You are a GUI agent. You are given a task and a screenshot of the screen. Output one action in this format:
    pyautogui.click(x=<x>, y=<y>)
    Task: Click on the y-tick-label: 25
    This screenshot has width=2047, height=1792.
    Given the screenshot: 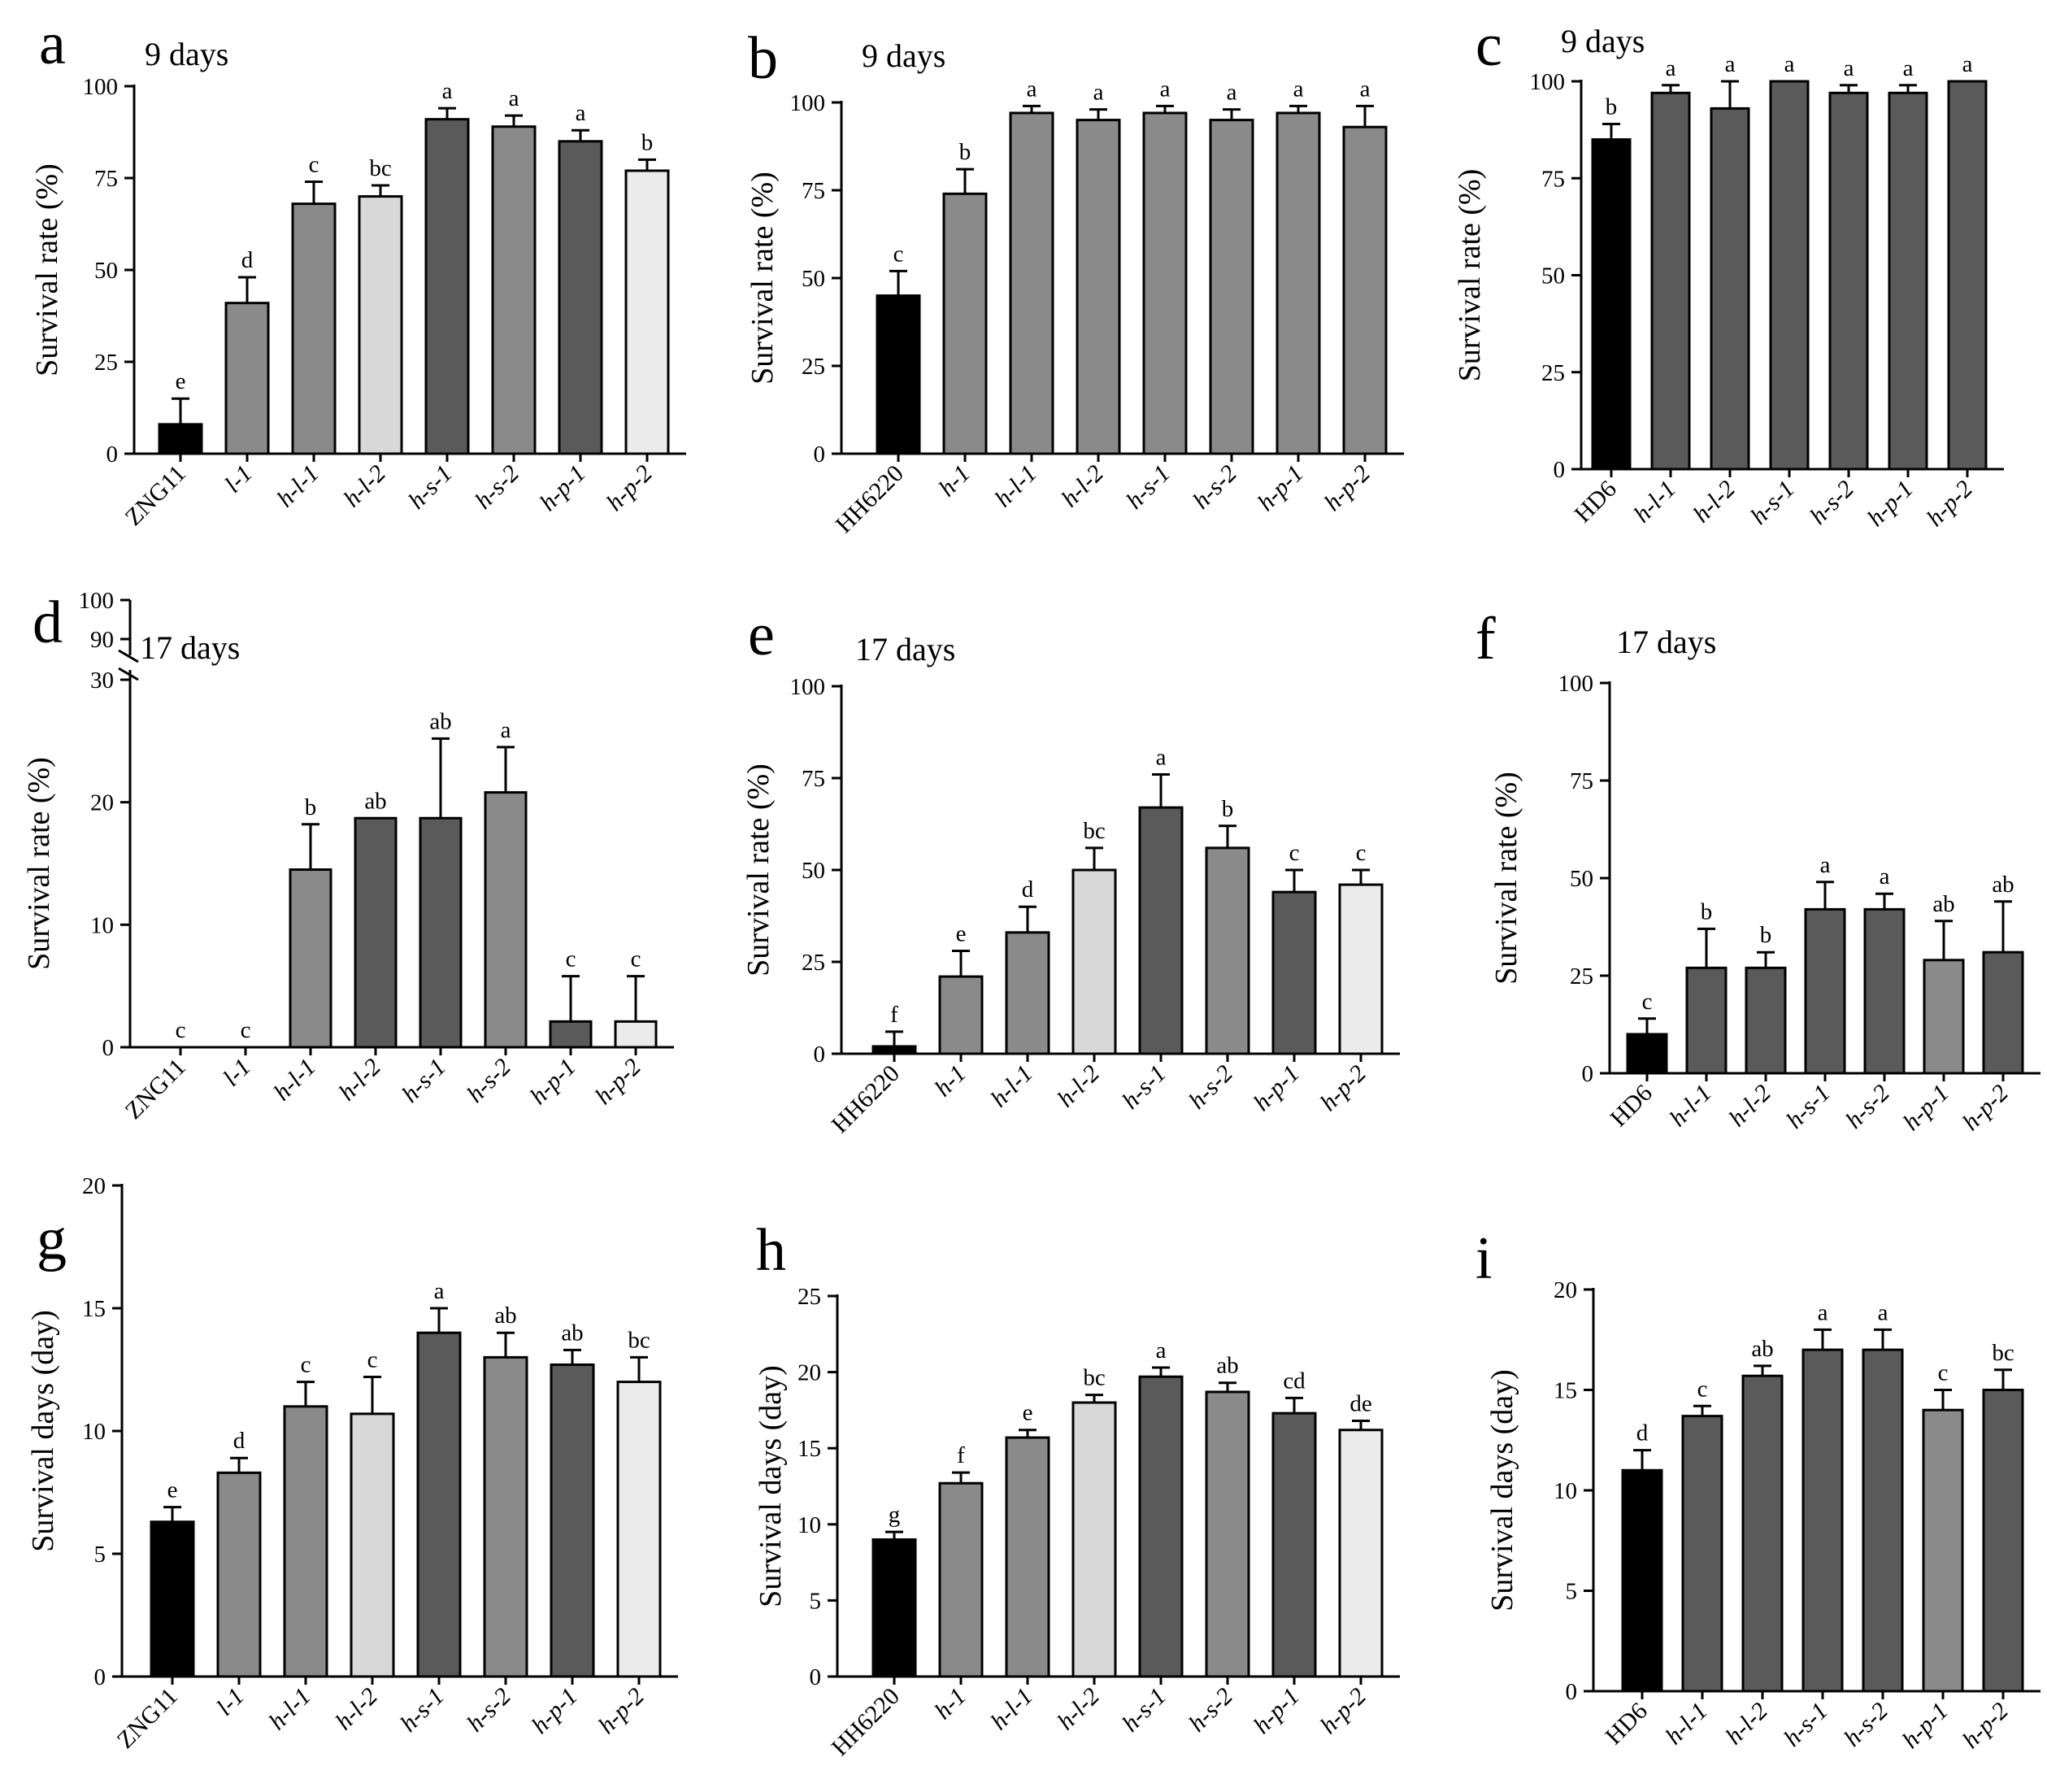 What is the action you would take?
    pyautogui.click(x=1553, y=373)
    